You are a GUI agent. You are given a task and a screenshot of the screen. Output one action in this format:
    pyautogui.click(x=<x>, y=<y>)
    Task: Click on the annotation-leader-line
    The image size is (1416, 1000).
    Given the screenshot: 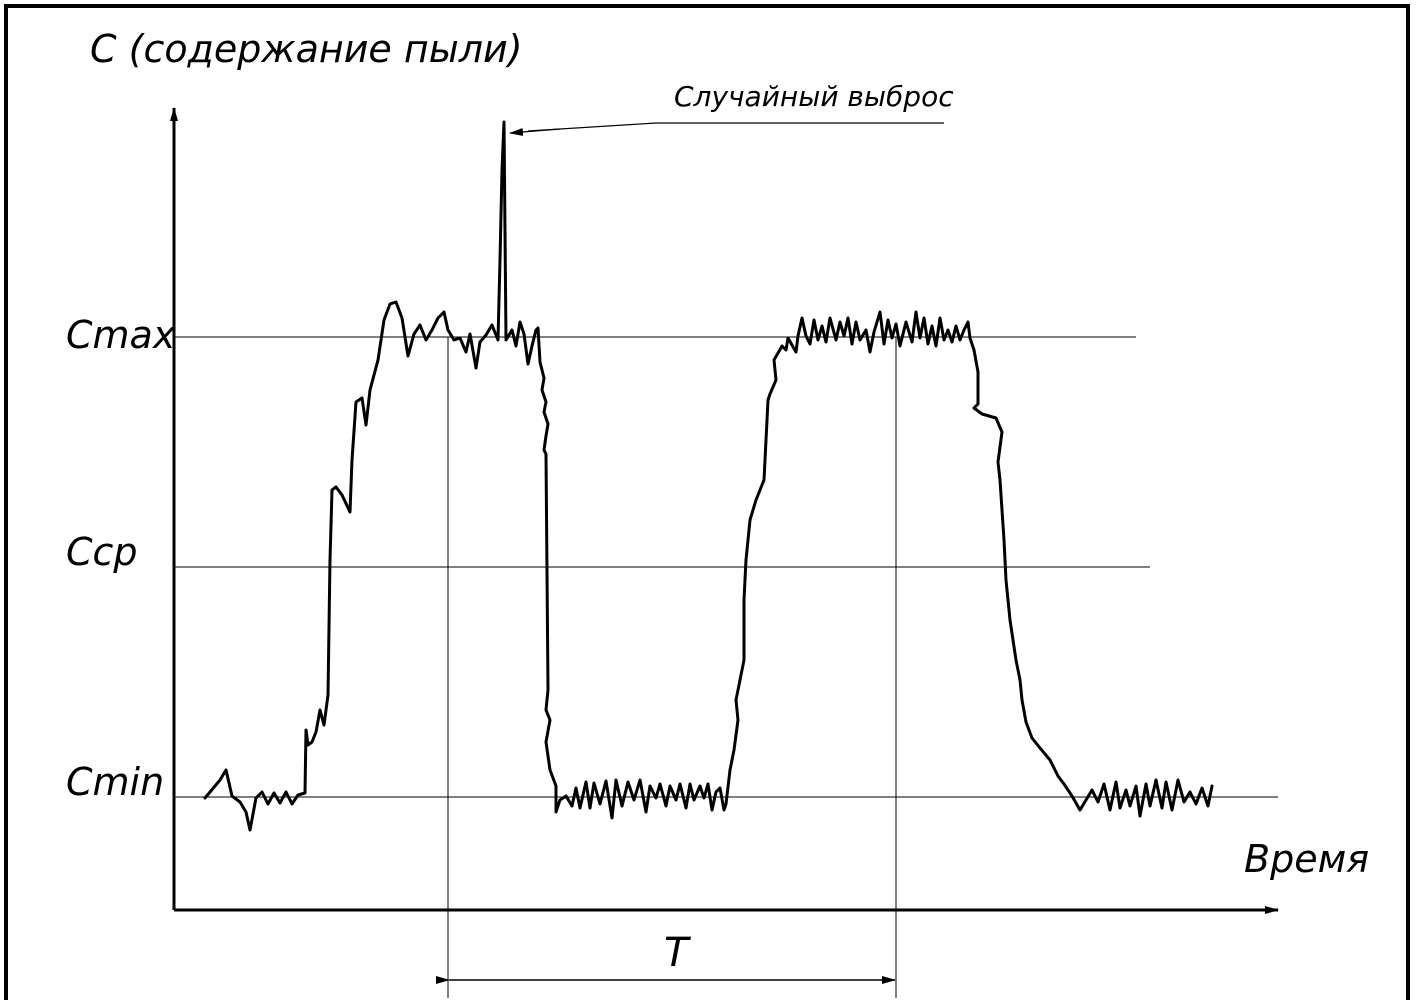 What is the action you would take?
    pyautogui.click(x=735, y=127)
    